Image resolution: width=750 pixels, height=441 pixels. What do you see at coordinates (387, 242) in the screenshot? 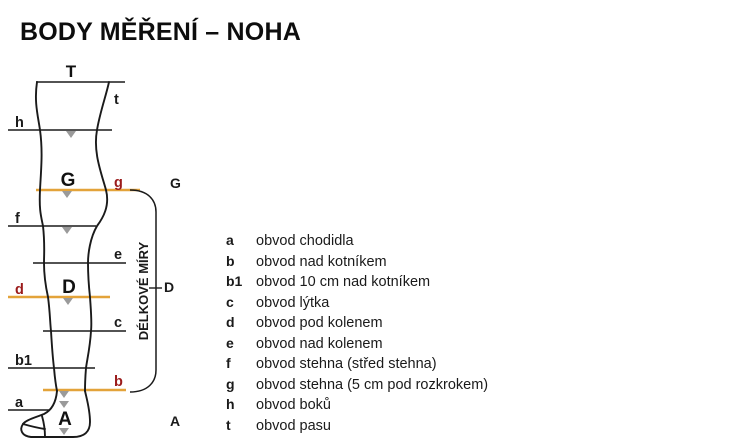
I see `list-item: a obvod chodidla` at bounding box center [387, 242].